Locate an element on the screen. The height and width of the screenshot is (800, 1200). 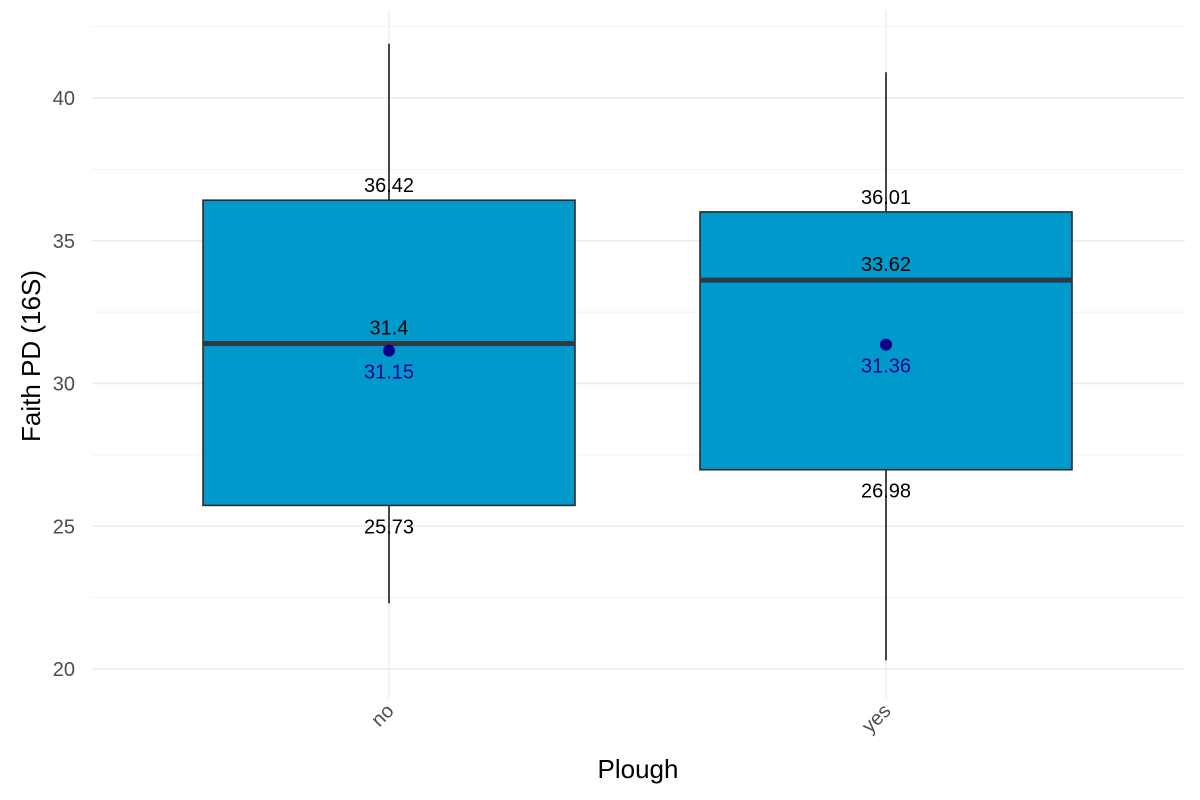
mean-label: 31.36 is located at coordinates (886, 367).